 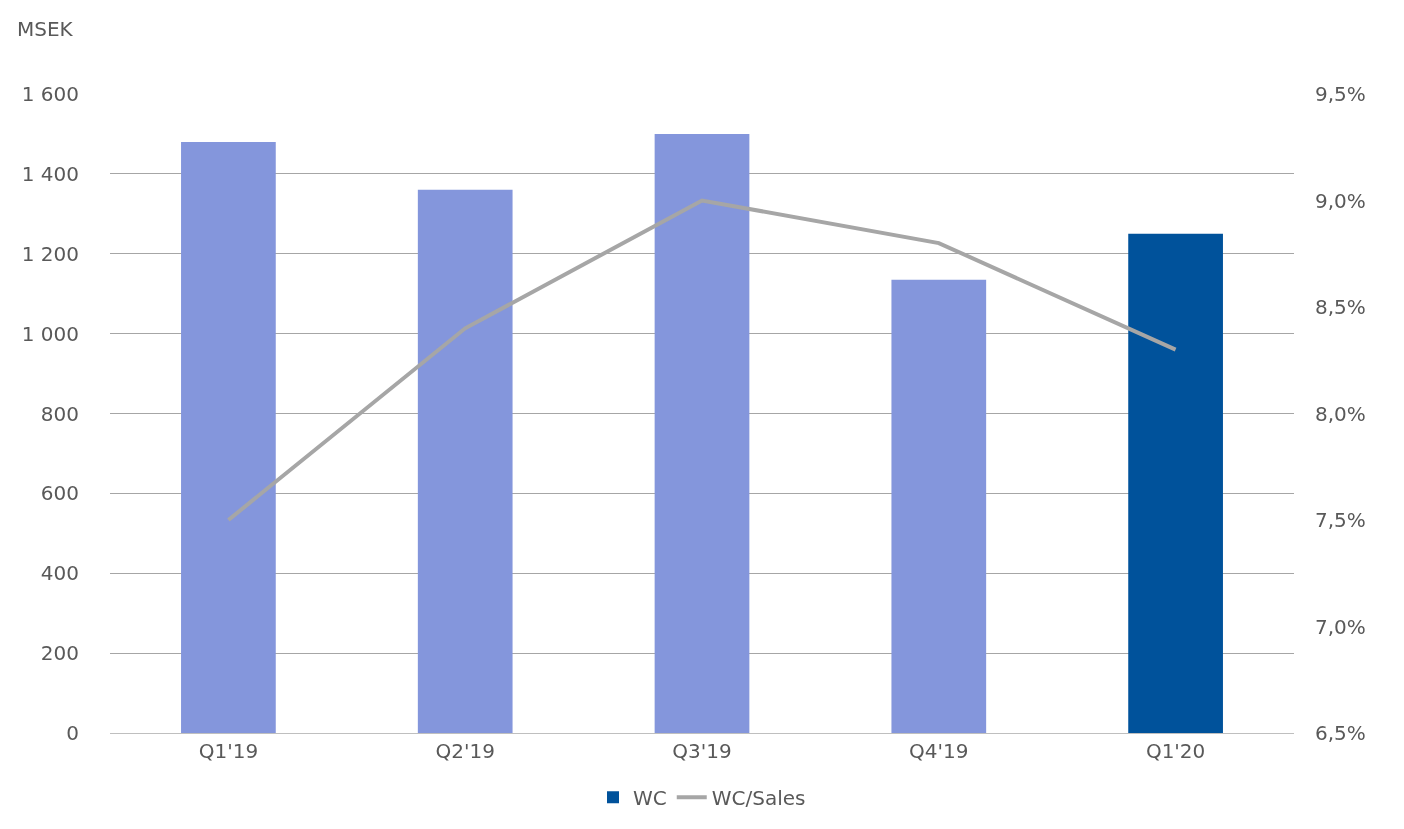 I want to click on x-tick-label: Q2'19, so click(x=465, y=751).